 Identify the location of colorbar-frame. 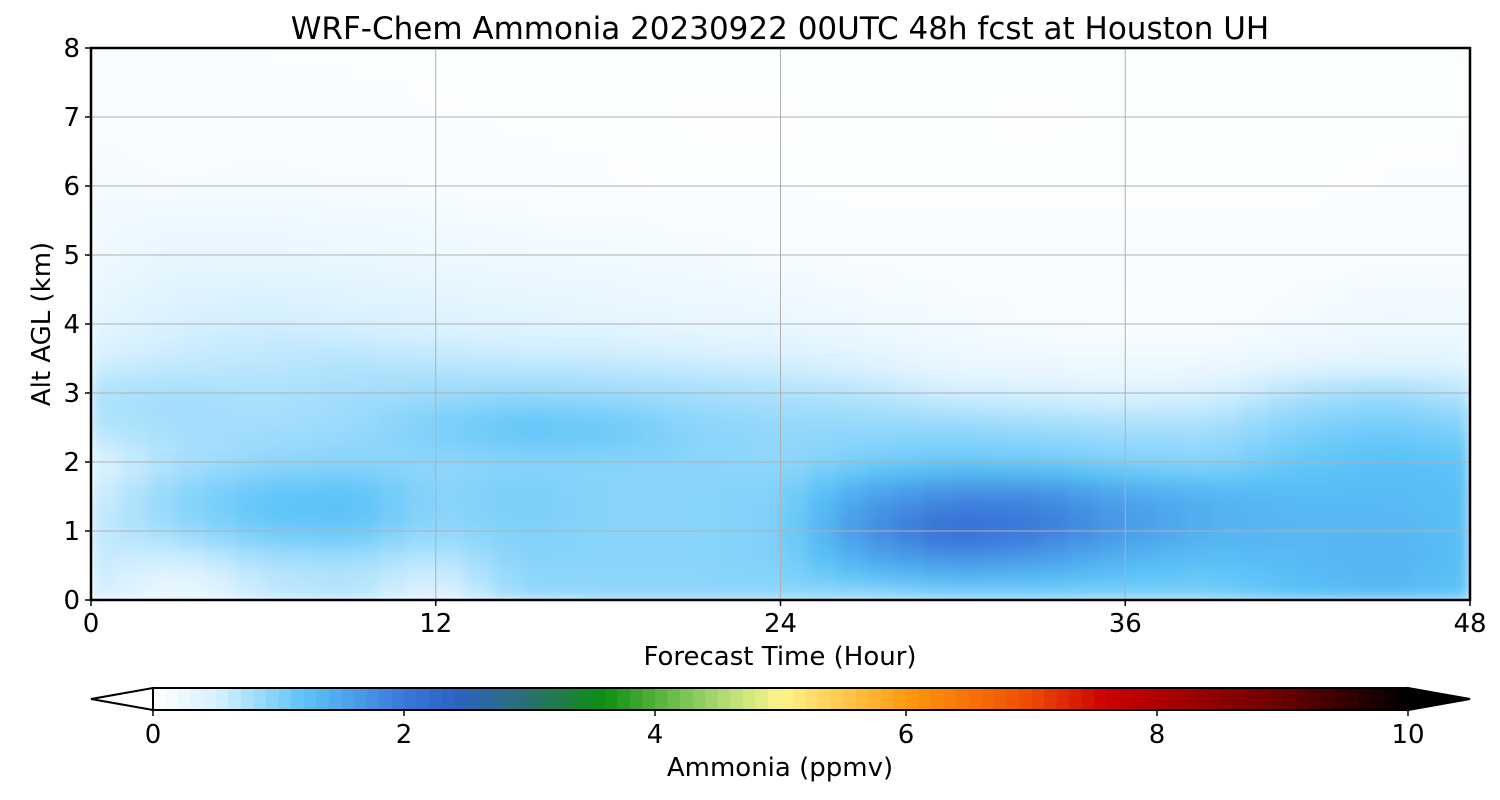
(780, 699).